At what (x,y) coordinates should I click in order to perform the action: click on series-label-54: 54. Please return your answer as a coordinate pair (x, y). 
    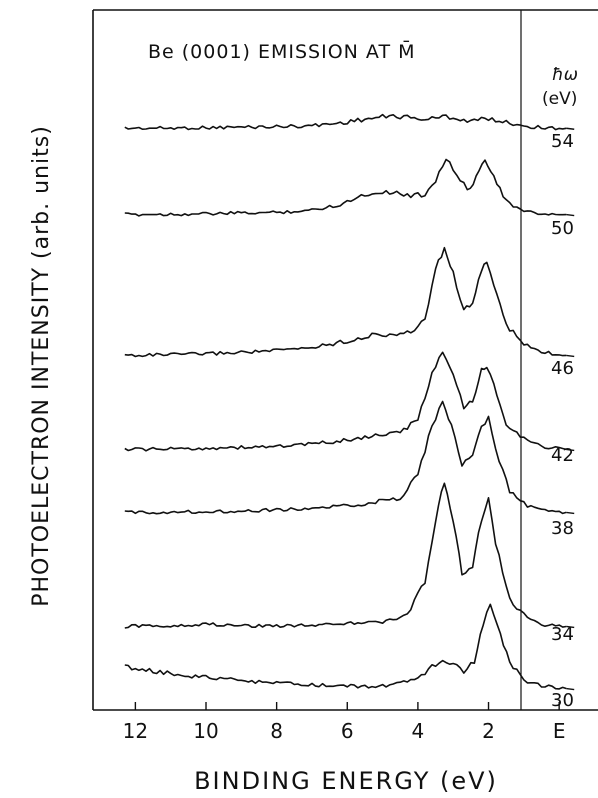
    Looking at the image, I should click on (562, 141).